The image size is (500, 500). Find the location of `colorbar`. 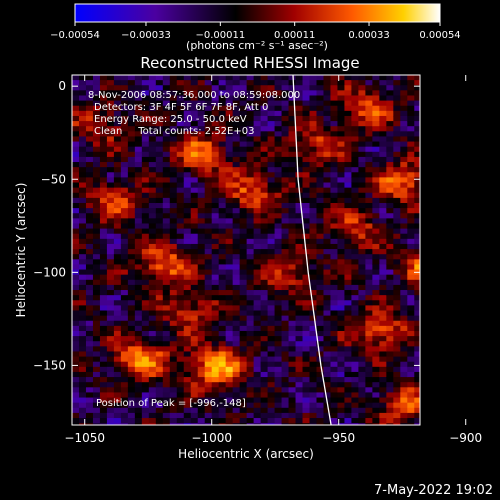

colorbar is located at coordinates (257, 13).